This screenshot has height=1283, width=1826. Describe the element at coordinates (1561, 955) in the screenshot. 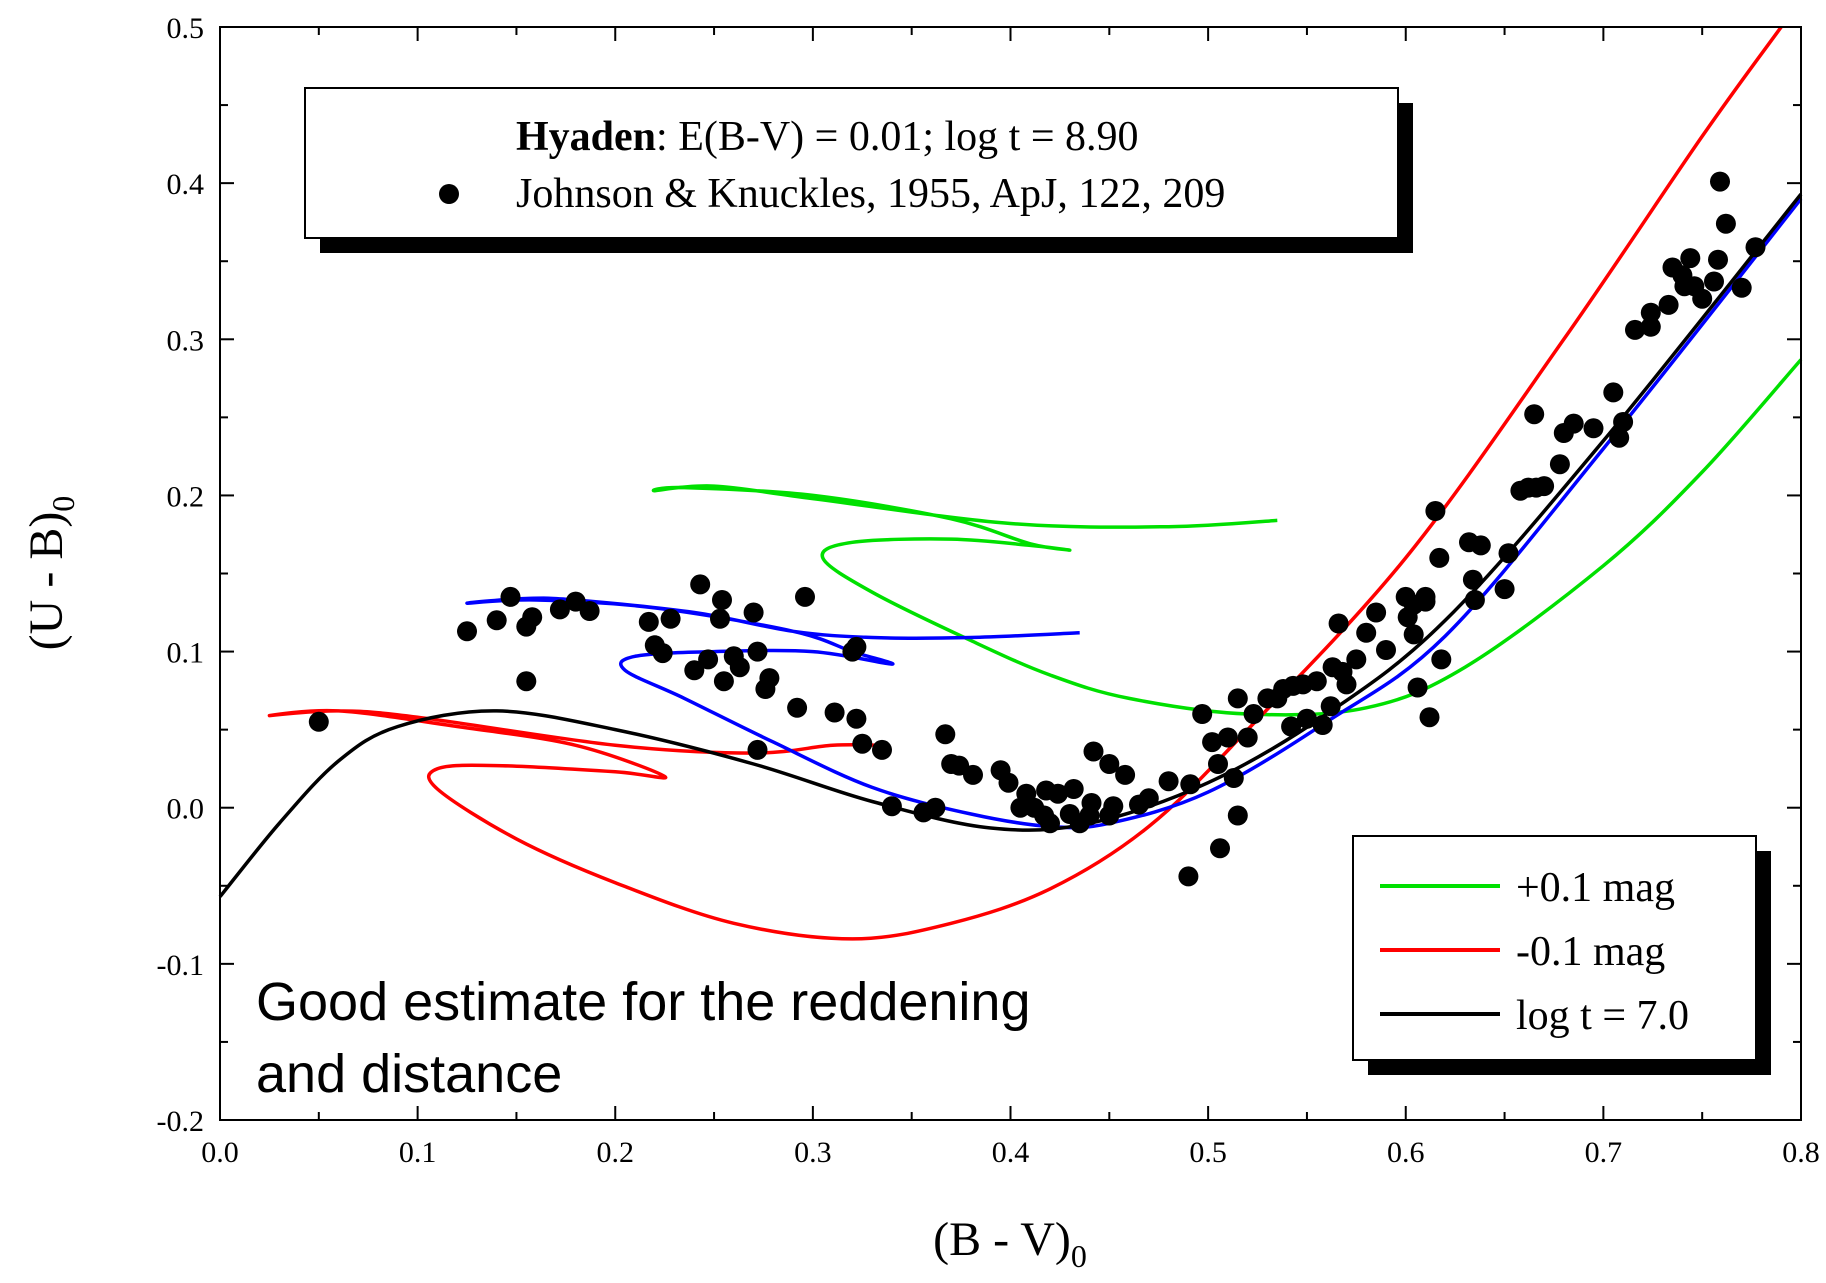

I see `curve-legend: +0.1 mag -0.1 mag log t = 7.0` at that location.